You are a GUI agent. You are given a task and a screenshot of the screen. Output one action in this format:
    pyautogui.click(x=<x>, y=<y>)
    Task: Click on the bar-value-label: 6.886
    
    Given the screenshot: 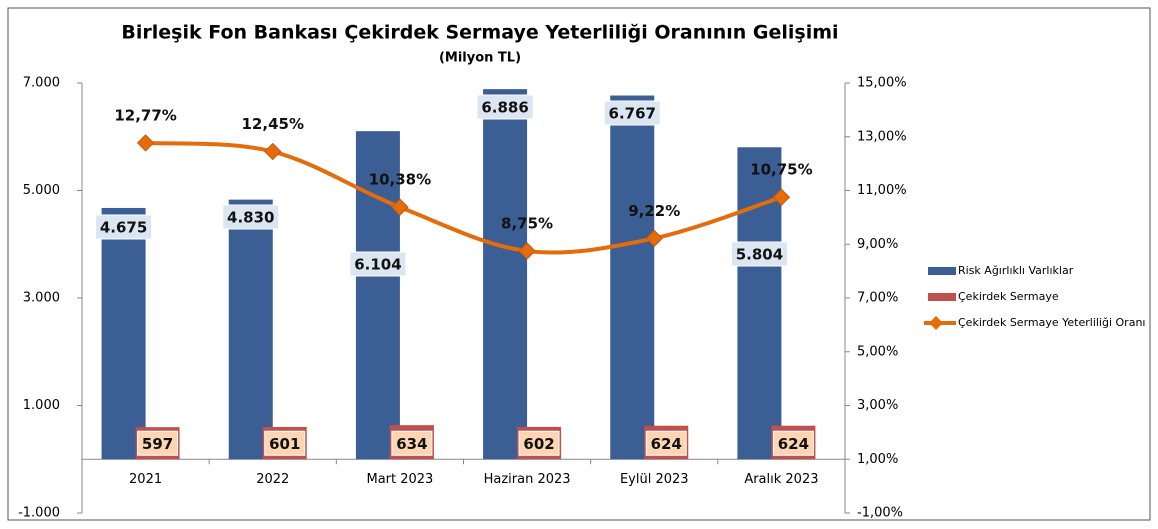 What is the action you would take?
    pyautogui.click(x=504, y=108)
    